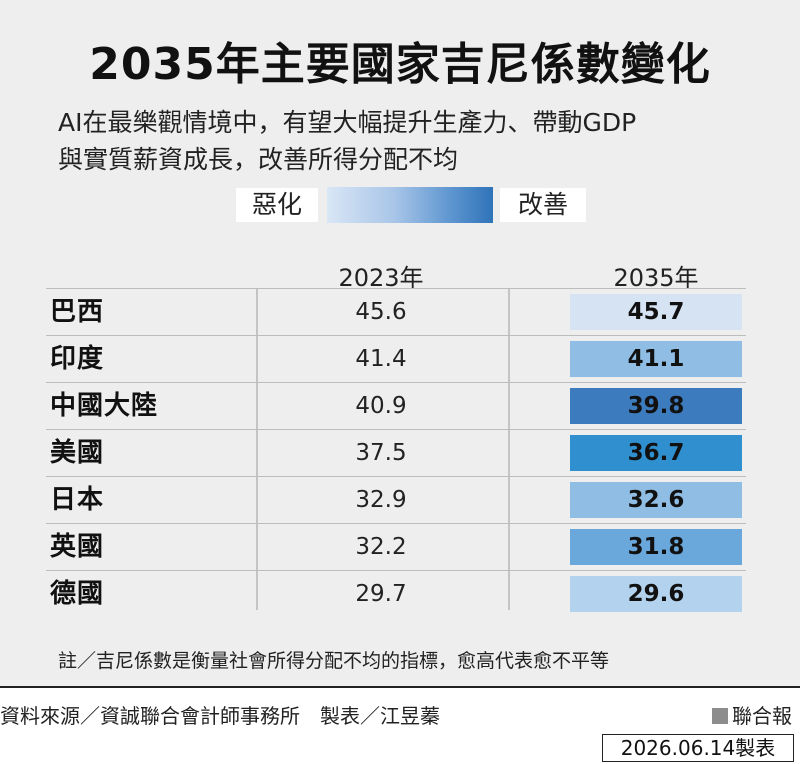 This screenshot has height=764, width=800. What do you see at coordinates (720, 716) in the screenshot?
I see `brand-square-icon` at bounding box center [720, 716].